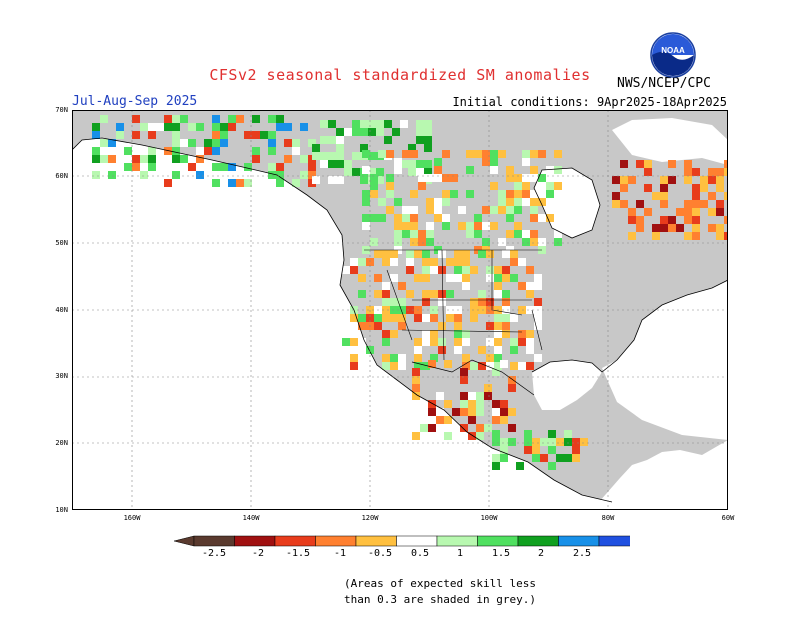  Describe the element at coordinates (258, 553) in the screenshot. I see `colorbar-label-2: -2` at that location.